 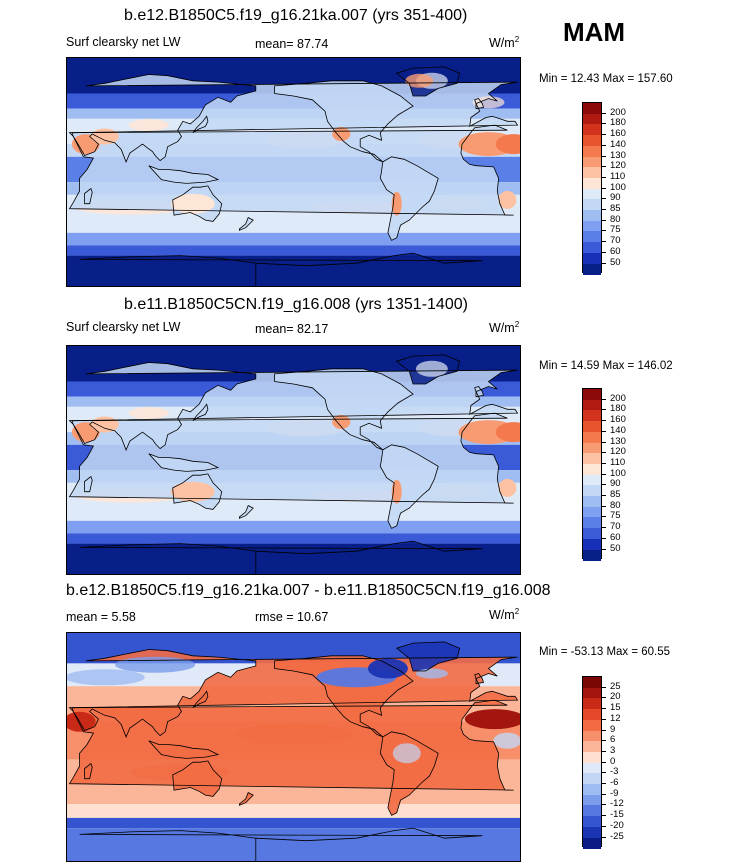 What do you see at coordinates (606, 79) in the screenshot?
I see `panel-1-min-max: Min = 12.43 Max = 157.60` at bounding box center [606, 79].